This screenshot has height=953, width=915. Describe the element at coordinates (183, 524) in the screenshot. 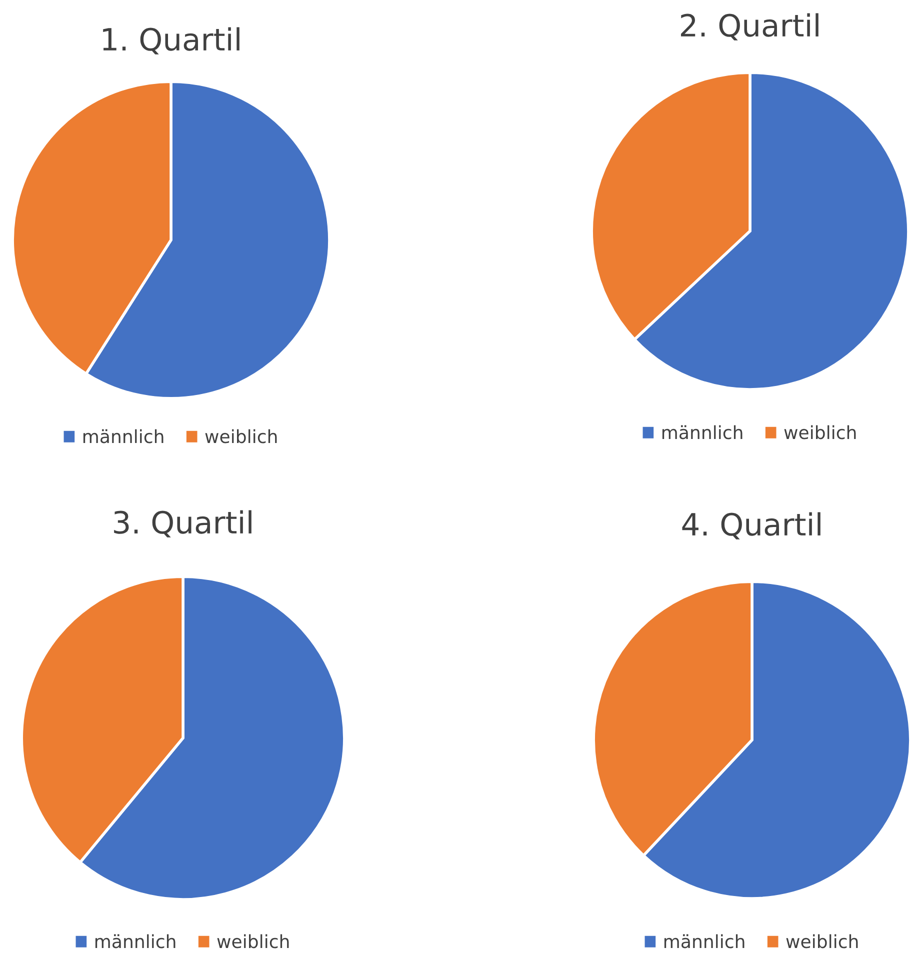

I see `chart-title: 3. Quartil` at that location.